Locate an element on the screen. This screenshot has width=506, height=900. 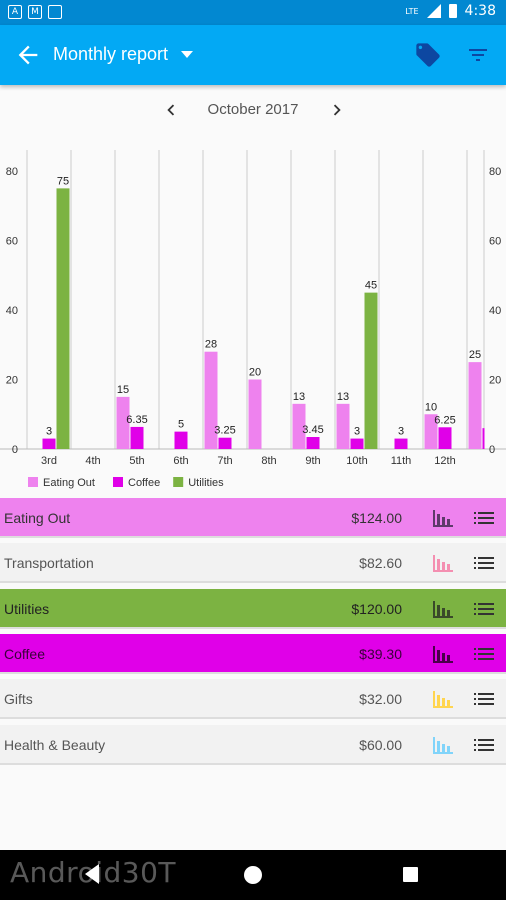
legend-label: Coffee is located at coordinates (144, 483).